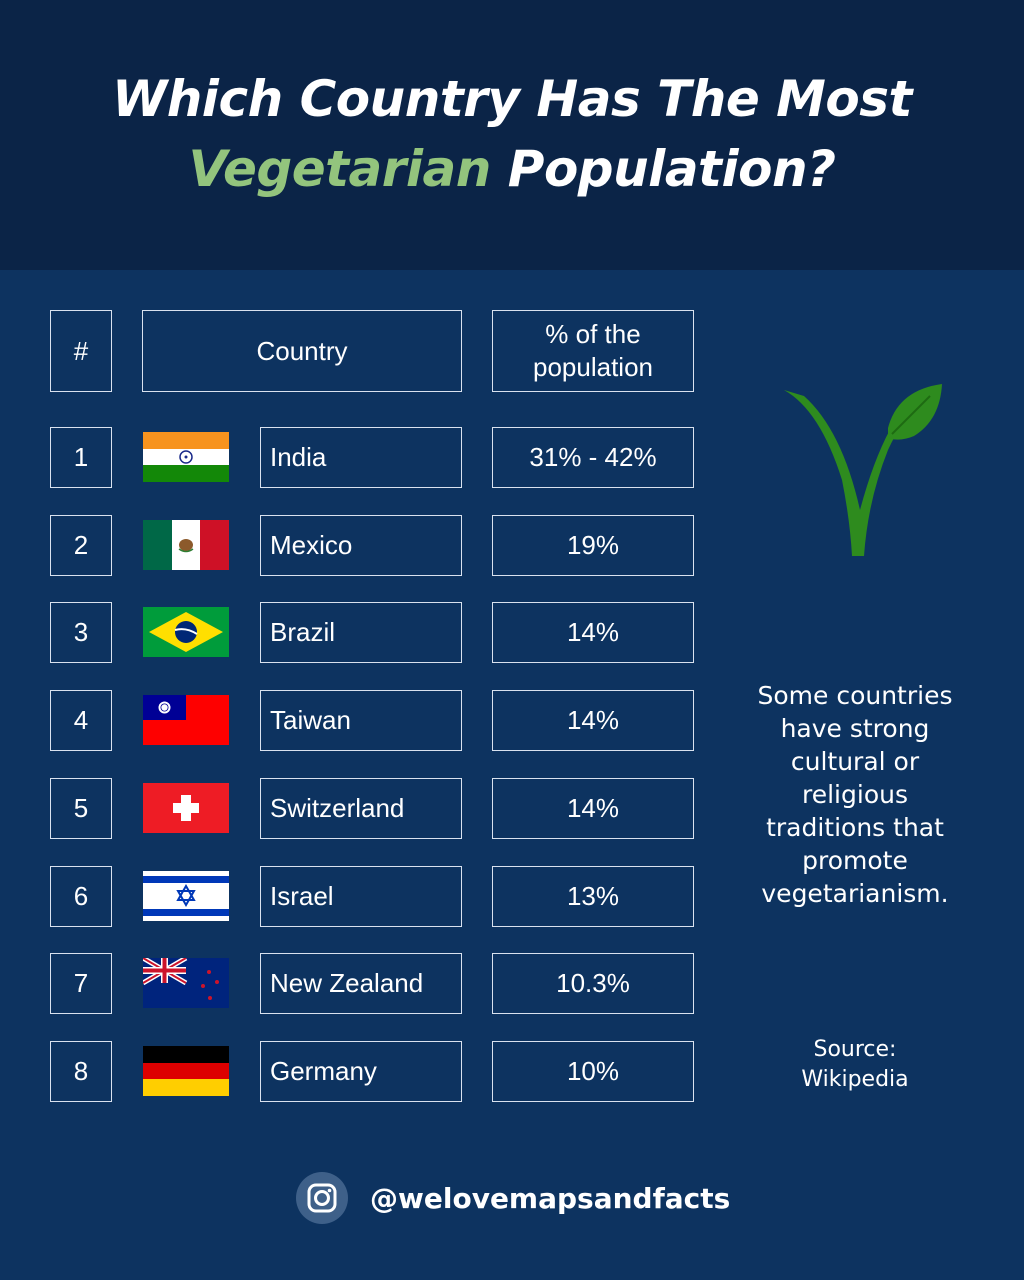 This screenshot has width=1024, height=1280. I want to click on social-handle: @welovemapsandfacts, so click(550, 1198).